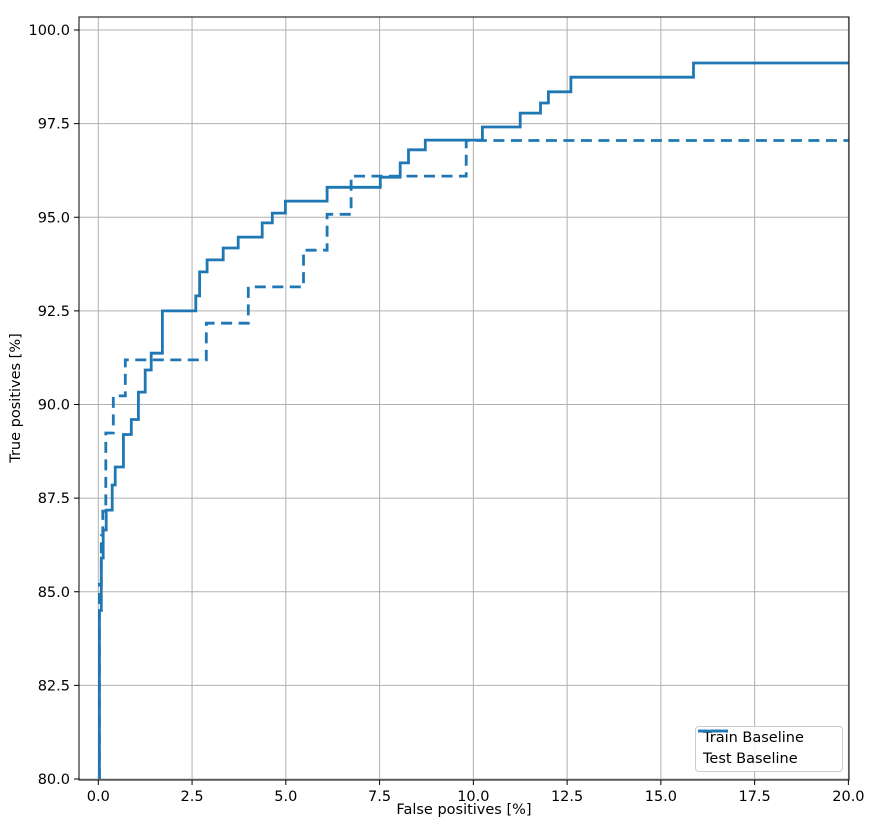 The width and height of the screenshot is (874, 833). I want to click on test-line-swatch-icon, so click(713, 731).